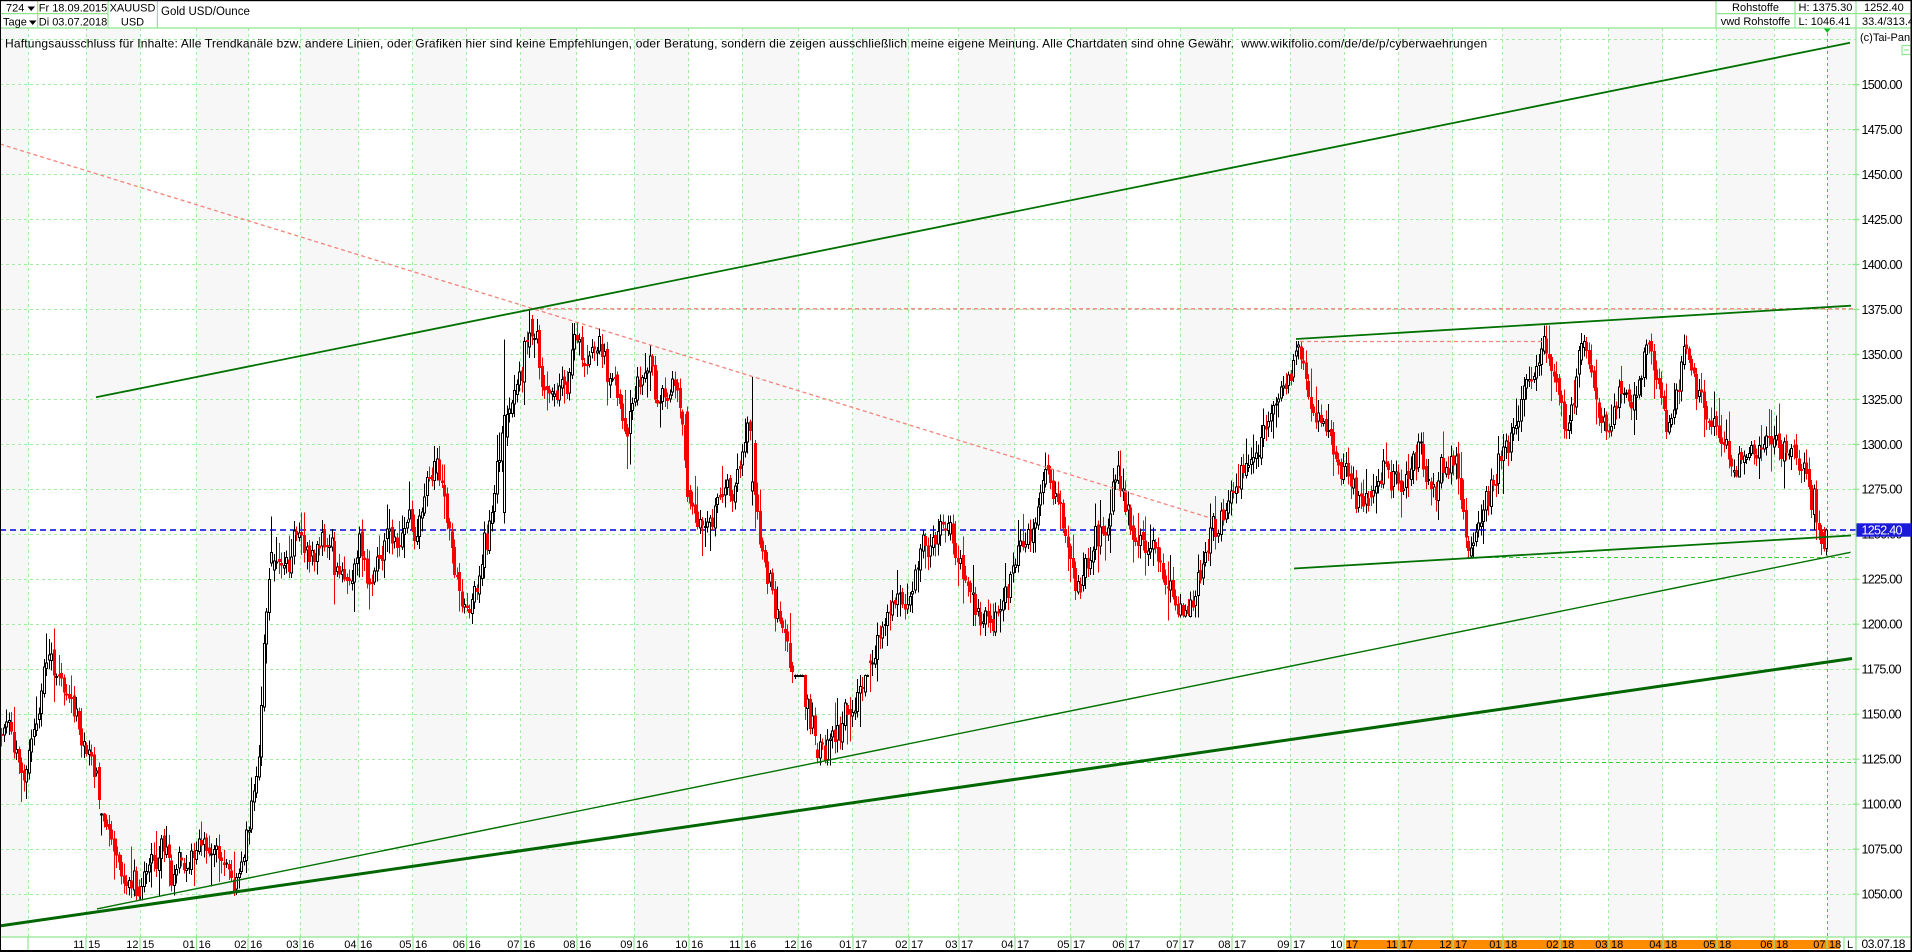  I want to click on svg-text: 1475.00, so click(1882, 130).